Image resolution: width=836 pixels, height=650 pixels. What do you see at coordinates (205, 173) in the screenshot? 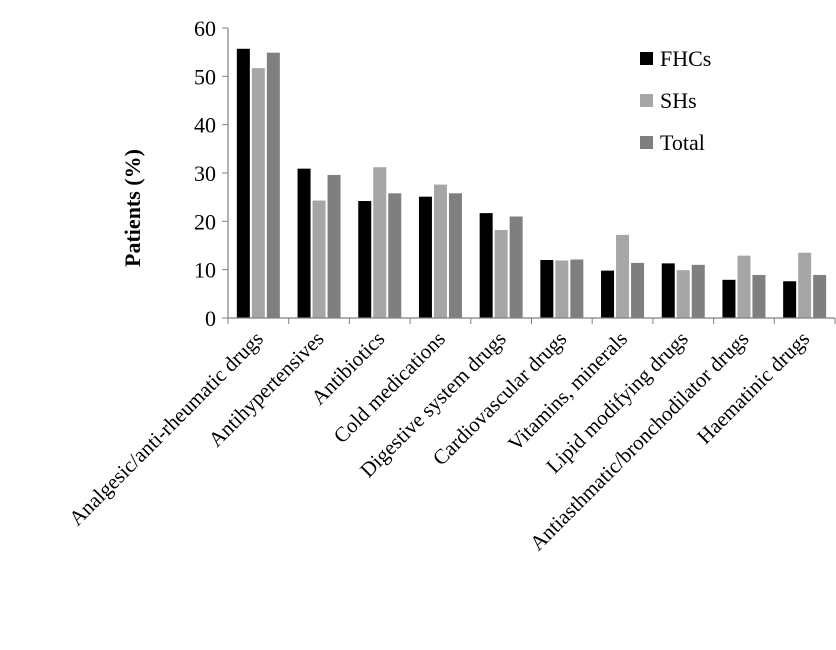
I see `y-tick-label: 30` at bounding box center [205, 173].